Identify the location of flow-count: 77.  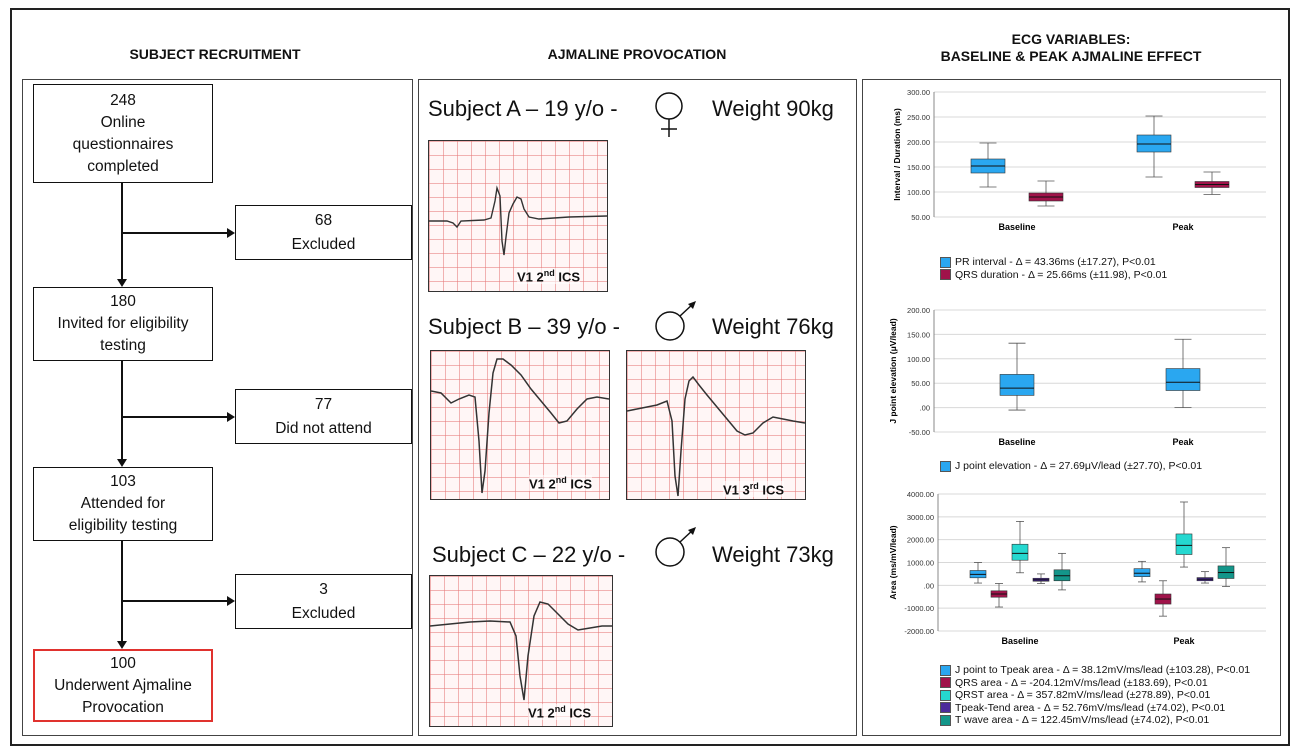
(323, 404).